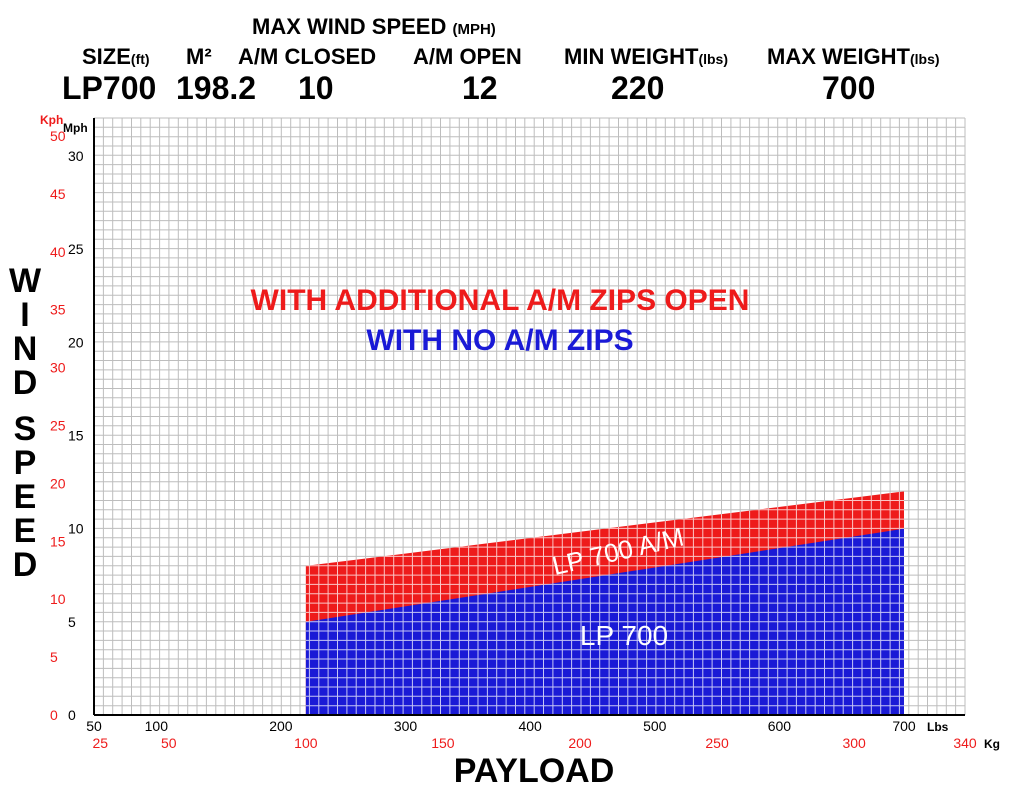  I want to click on size-value: LP700, so click(109, 88).